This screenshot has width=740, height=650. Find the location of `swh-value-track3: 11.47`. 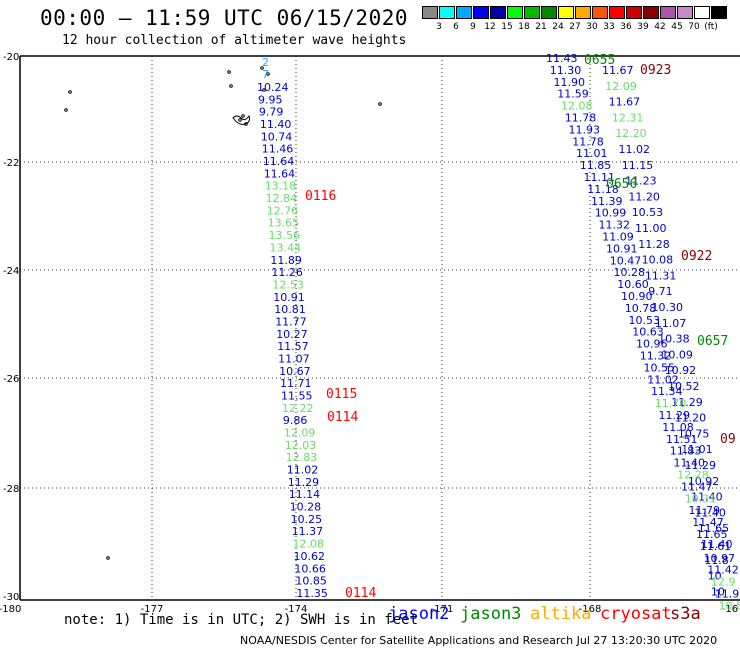

swh-value-track3: 11.47 is located at coordinates (697, 486).